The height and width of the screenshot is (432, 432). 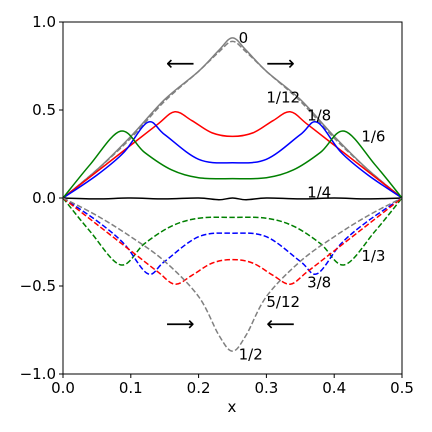 What do you see at coordinates (232, 407) in the screenshot?
I see `x-axis-label: x` at bounding box center [232, 407].